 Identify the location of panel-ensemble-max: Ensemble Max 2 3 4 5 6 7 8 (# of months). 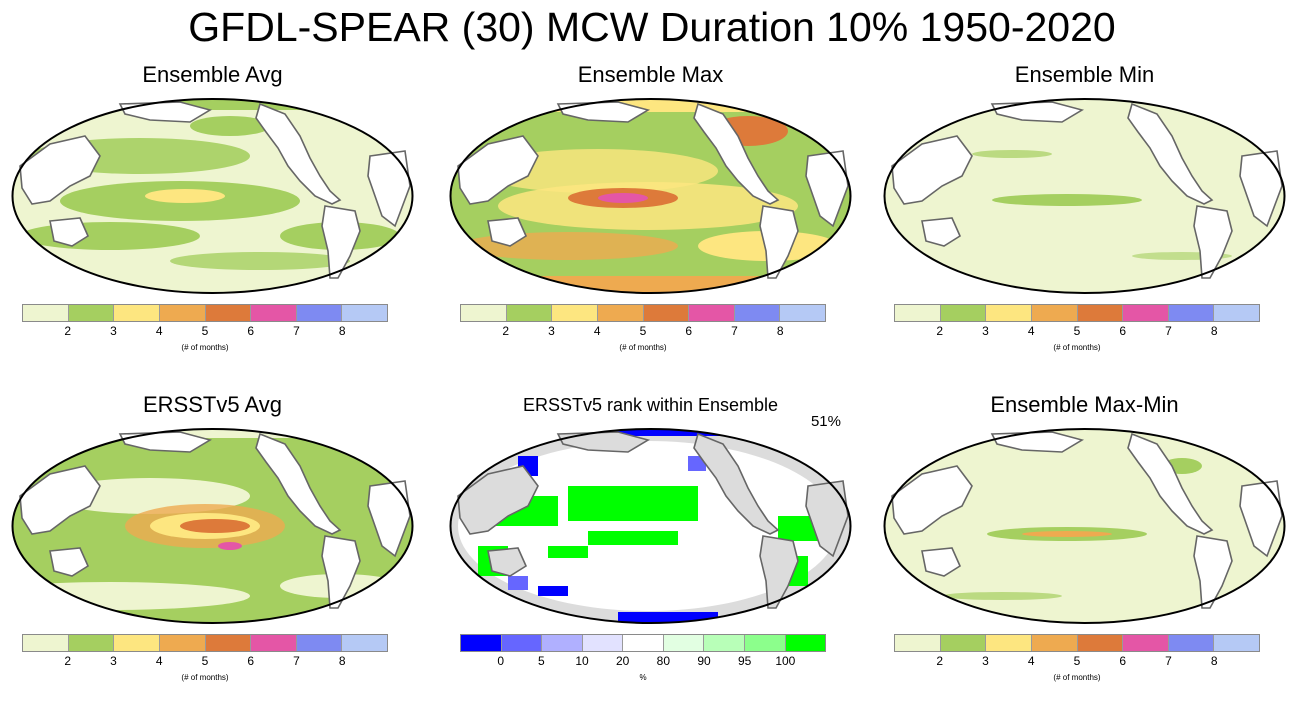
(650, 227).